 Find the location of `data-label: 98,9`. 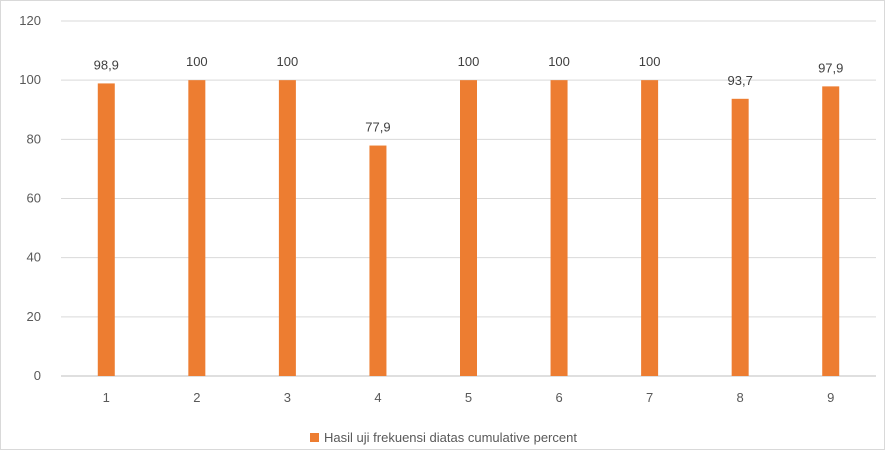

data-label: 98,9 is located at coordinates (106, 64).